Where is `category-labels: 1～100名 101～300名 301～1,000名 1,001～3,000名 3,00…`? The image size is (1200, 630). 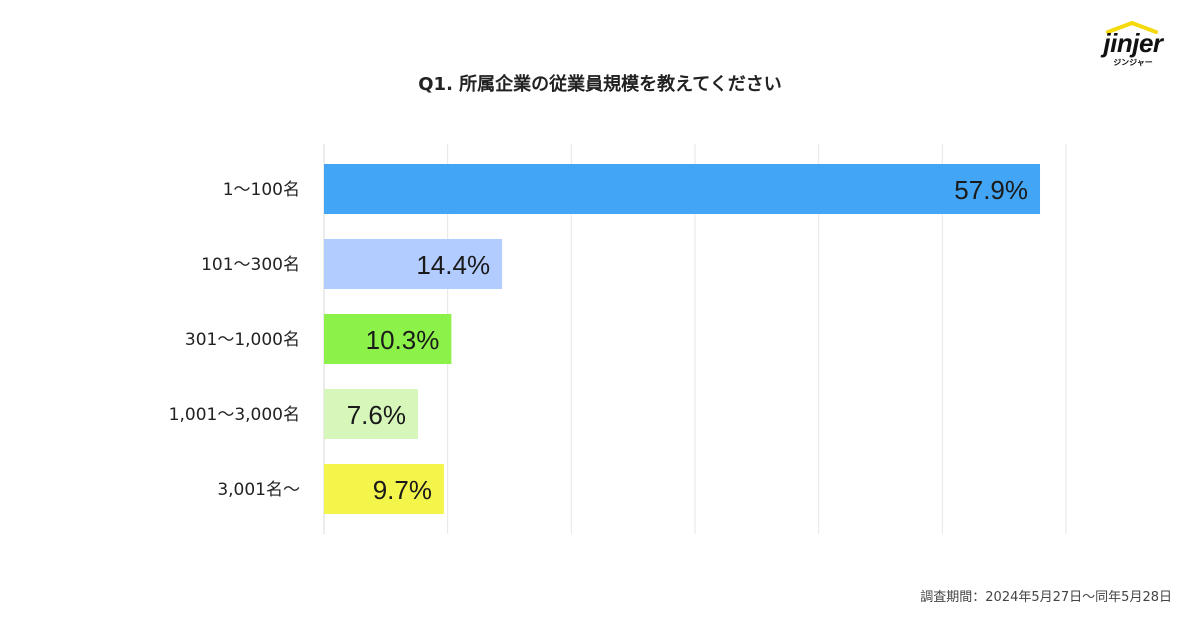 category-labels: 1～100名 101～300名 301～1,000名 1,001～3,000名 3,00… is located at coordinates (234, 340).